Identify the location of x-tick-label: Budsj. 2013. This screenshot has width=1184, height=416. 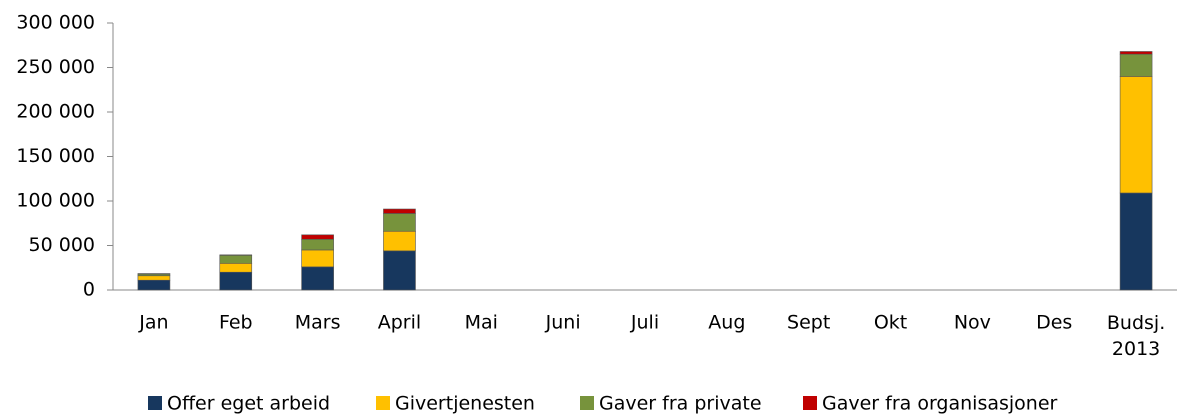
(1136, 336).